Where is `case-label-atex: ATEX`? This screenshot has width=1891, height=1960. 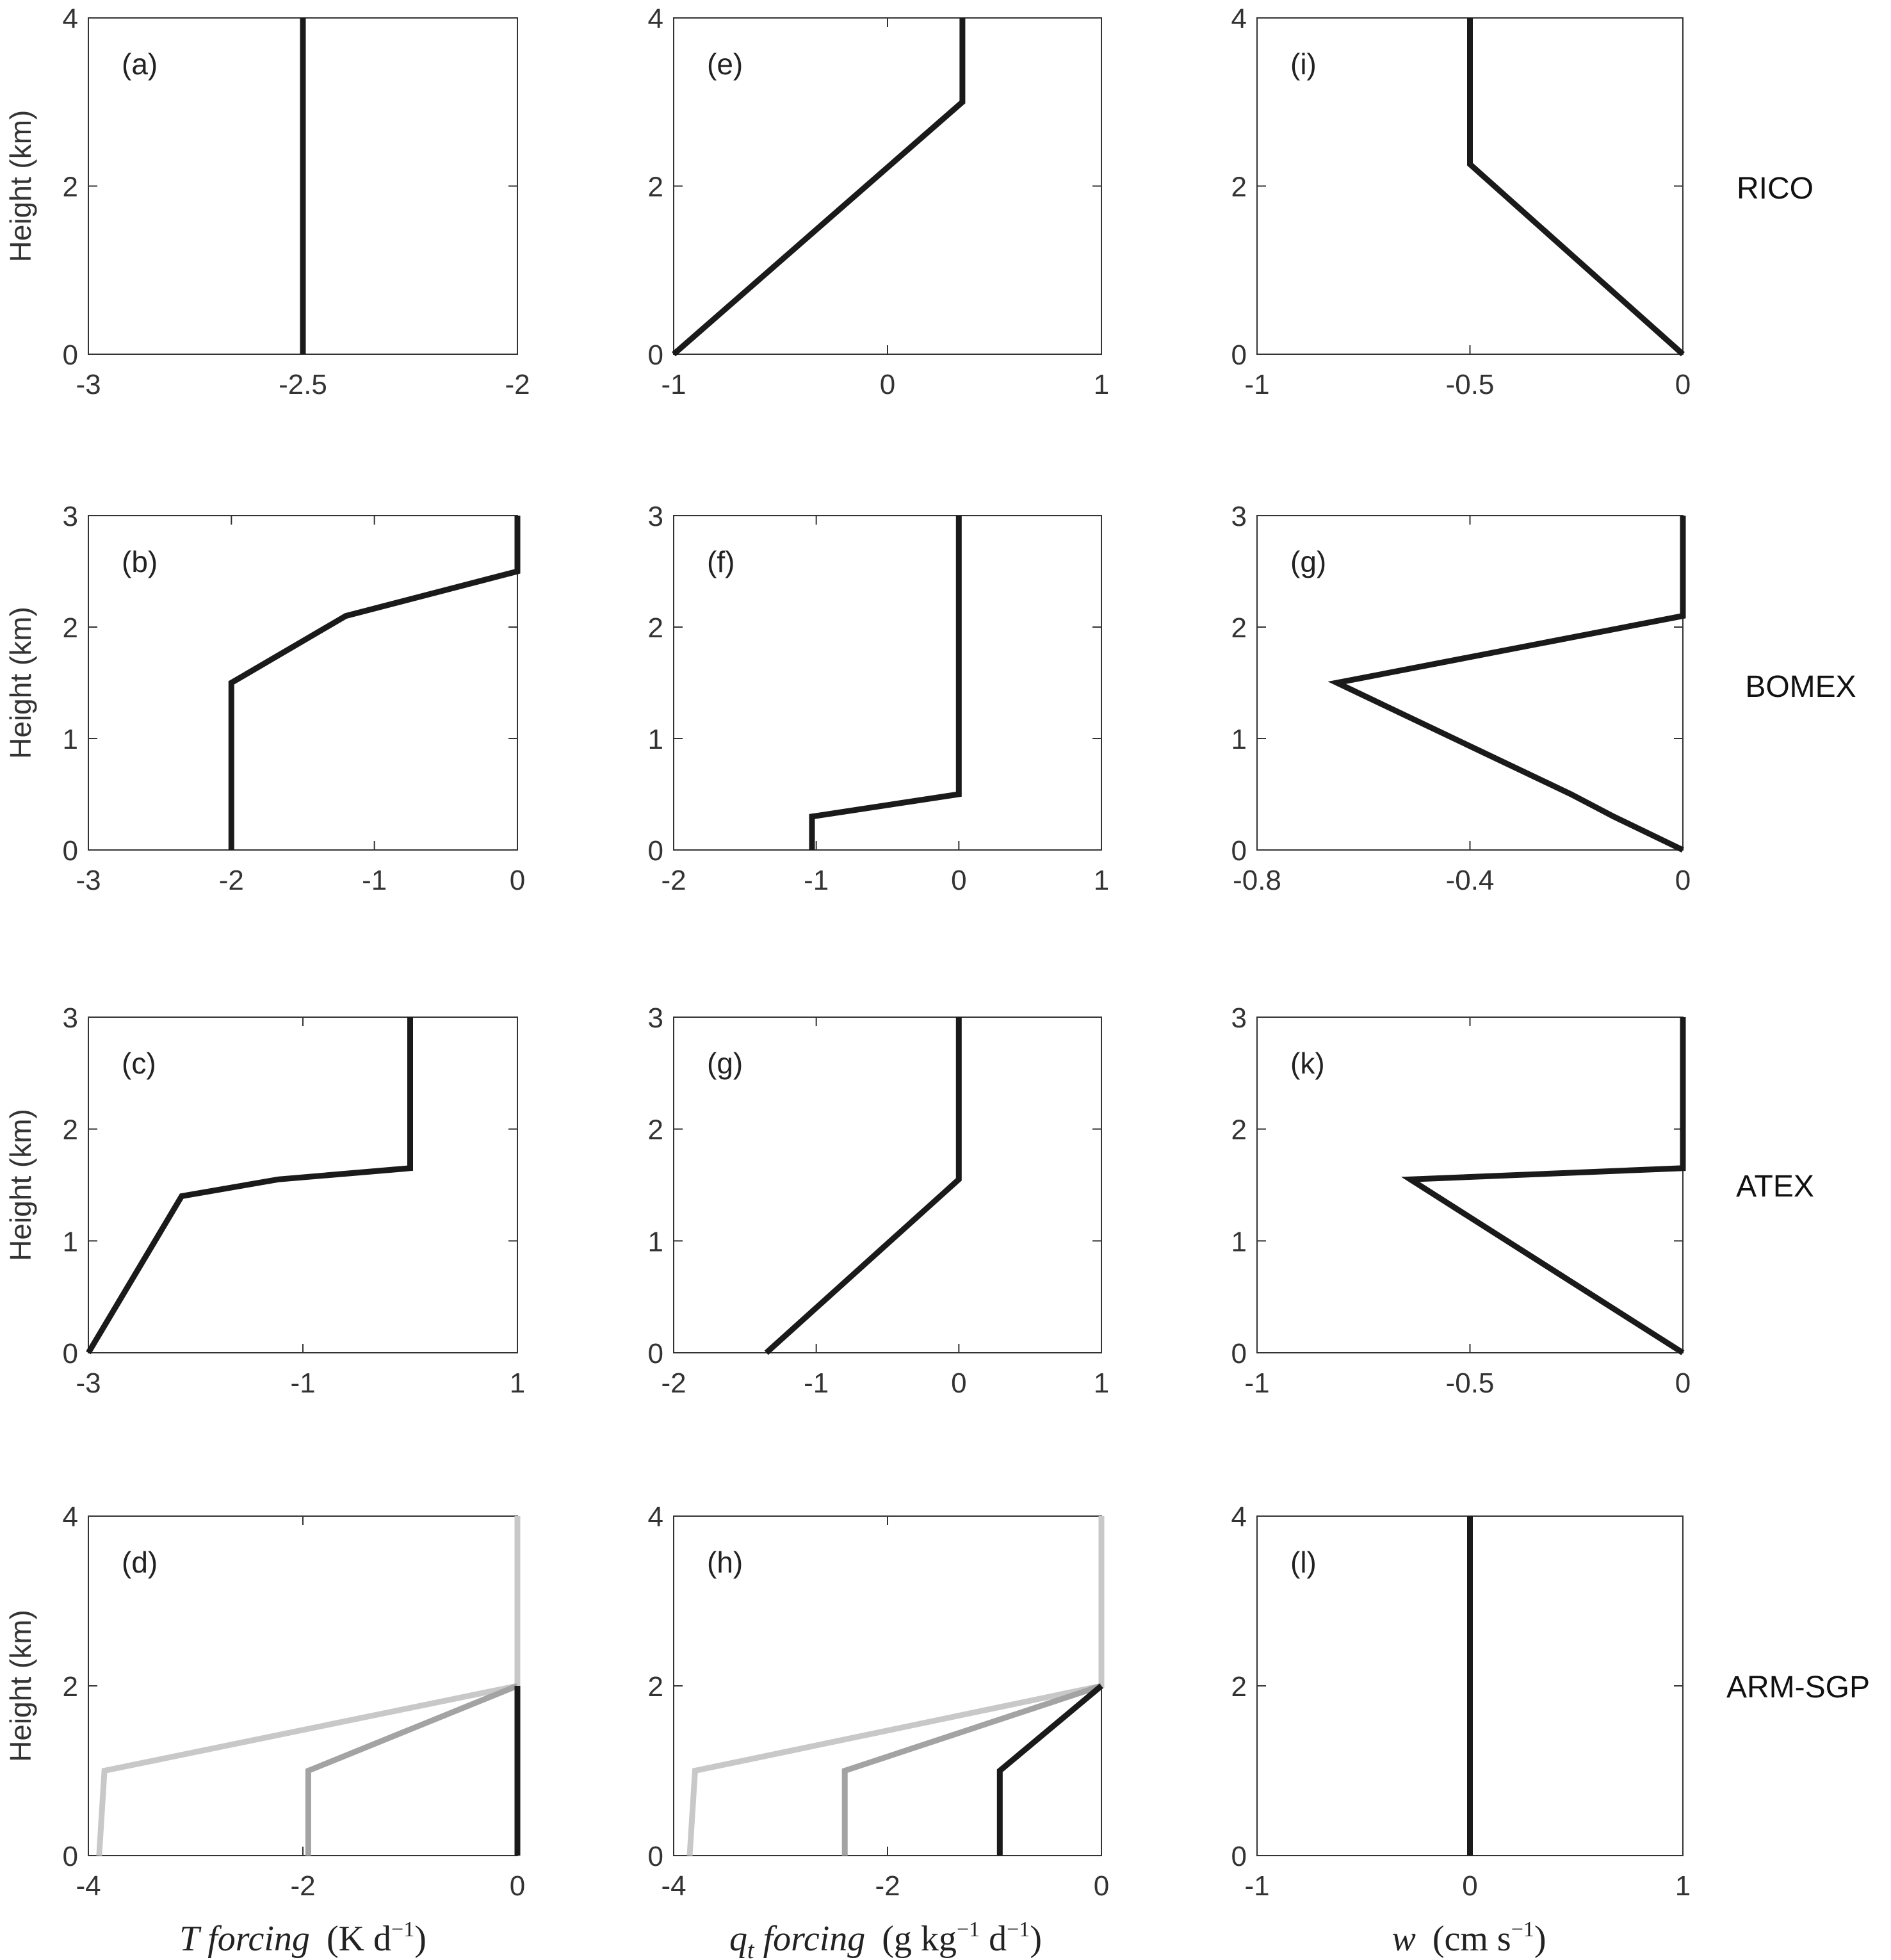 case-label-atex: ATEX is located at coordinates (1775, 1187).